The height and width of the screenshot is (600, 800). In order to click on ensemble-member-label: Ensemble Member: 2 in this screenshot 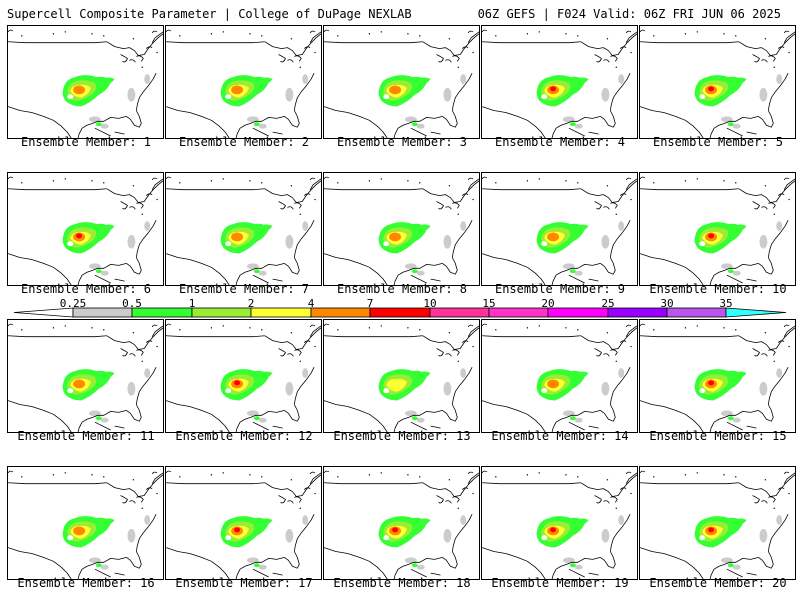, I will do `click(244, 142)`.